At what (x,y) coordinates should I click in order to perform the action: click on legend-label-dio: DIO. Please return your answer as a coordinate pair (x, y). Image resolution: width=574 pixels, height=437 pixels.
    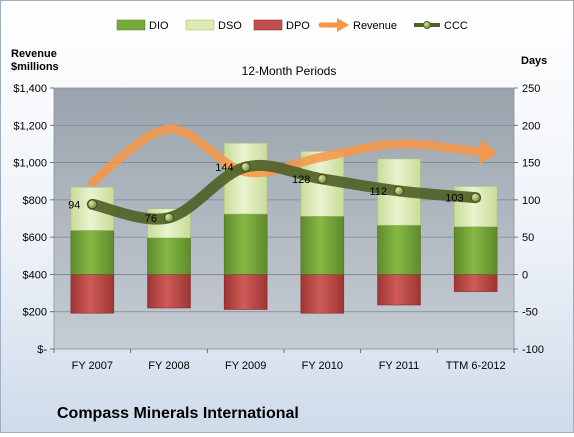
    Looking at the image, I should click on (159, 26).